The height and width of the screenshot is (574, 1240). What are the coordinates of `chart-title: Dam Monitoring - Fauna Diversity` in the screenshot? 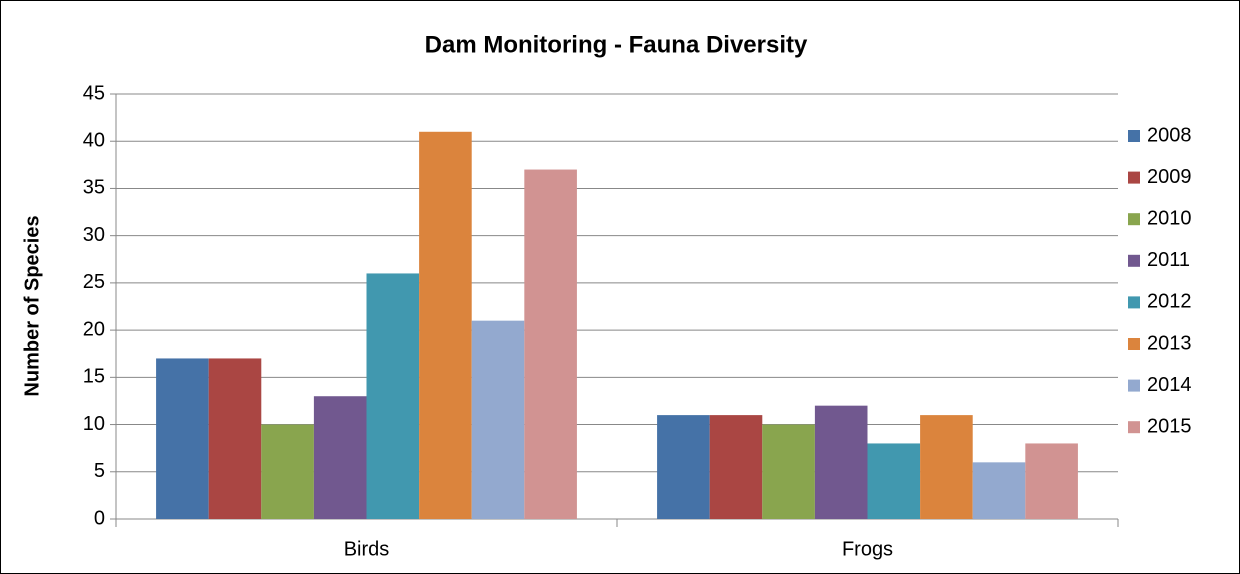 It's located at (616, 44).